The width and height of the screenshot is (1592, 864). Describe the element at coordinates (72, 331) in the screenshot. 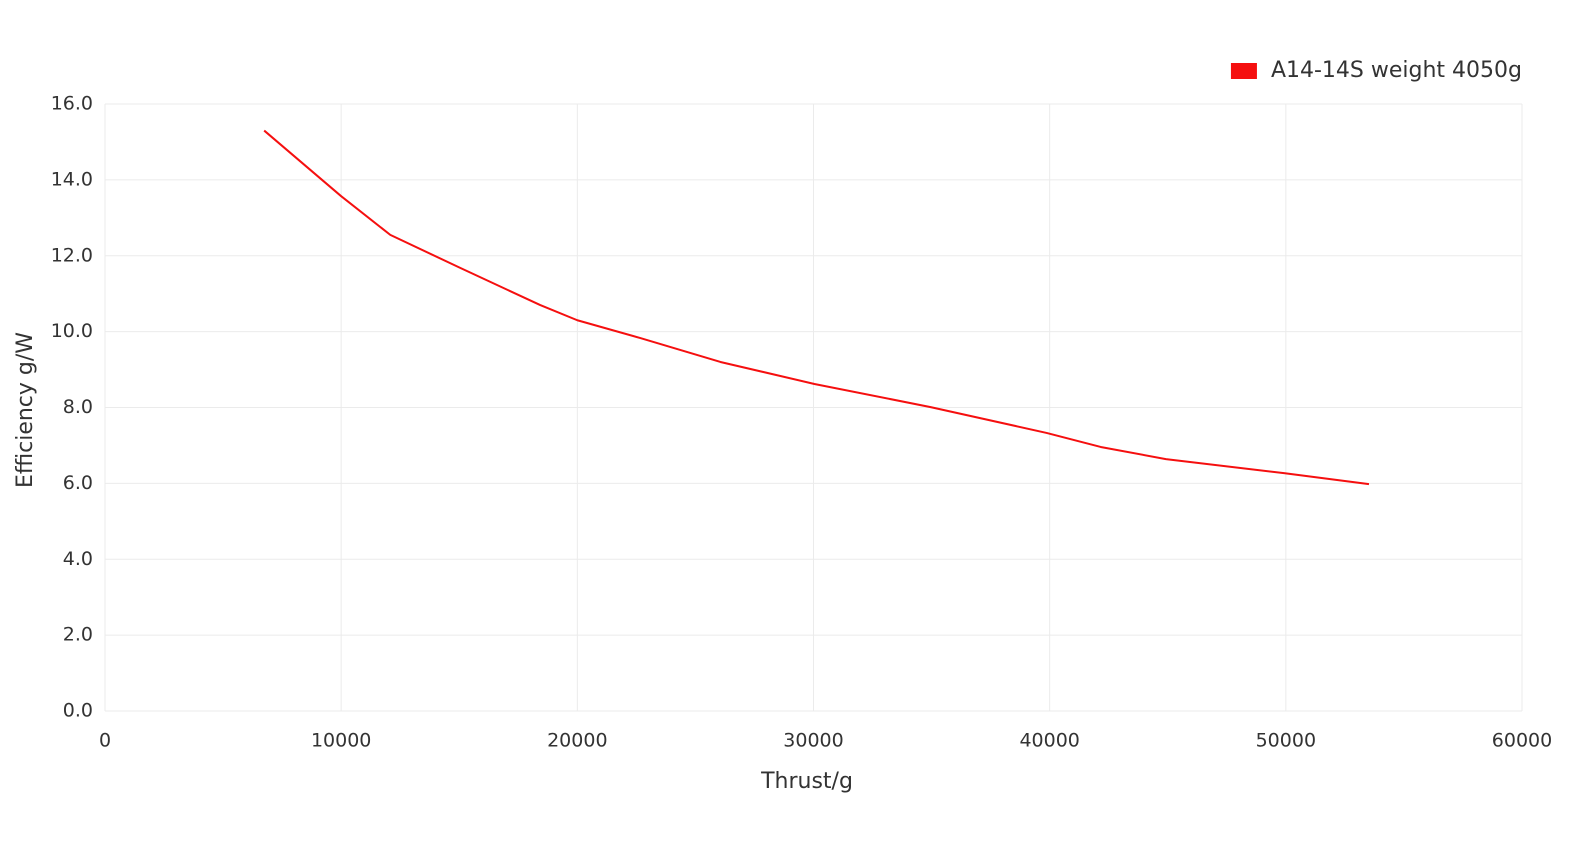

I see `y-tick-label: 10.0` at that location.